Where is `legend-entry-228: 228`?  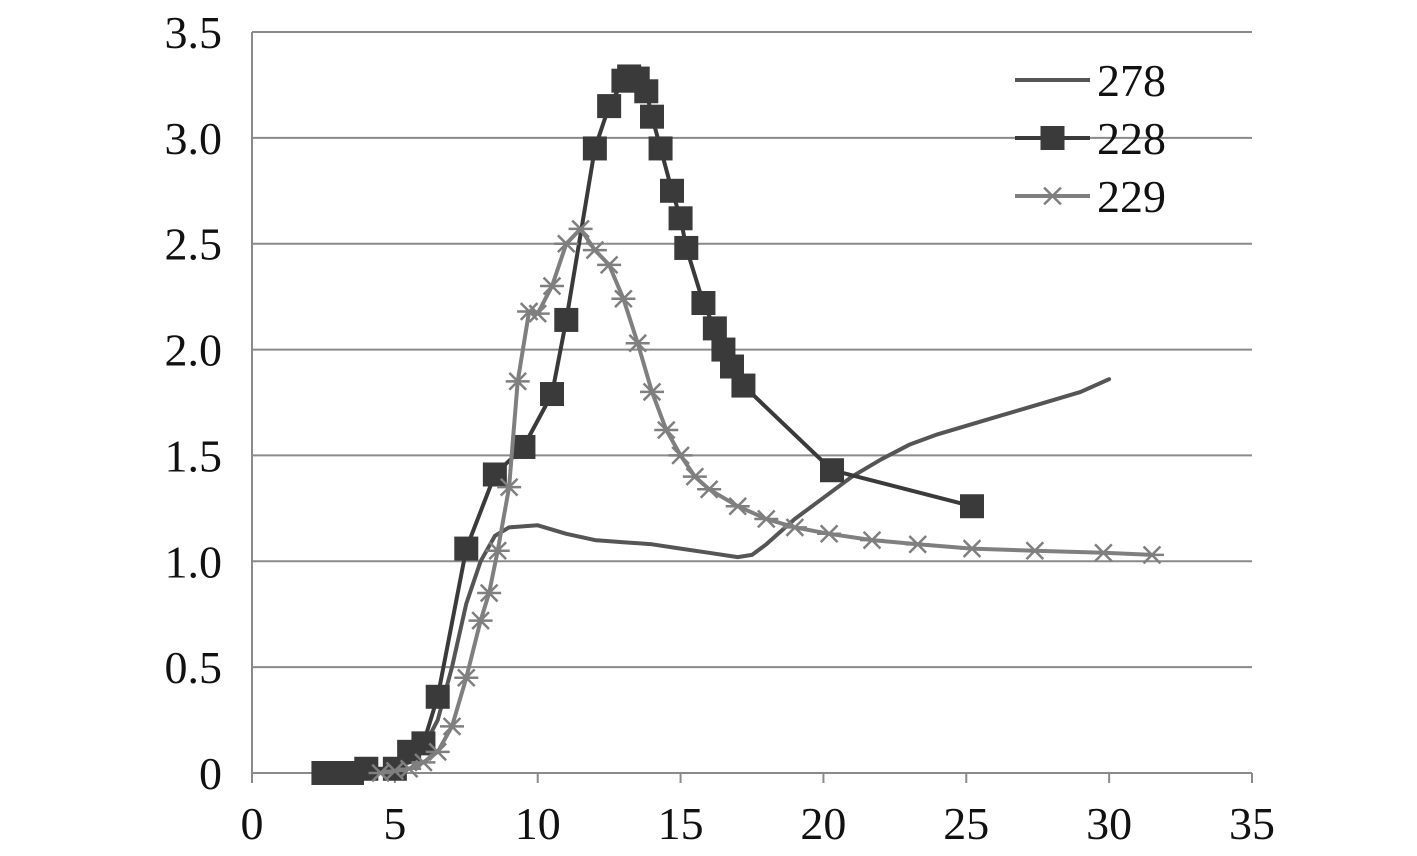
legend-entry-228: 228 is located at coordinates (1090, 138).